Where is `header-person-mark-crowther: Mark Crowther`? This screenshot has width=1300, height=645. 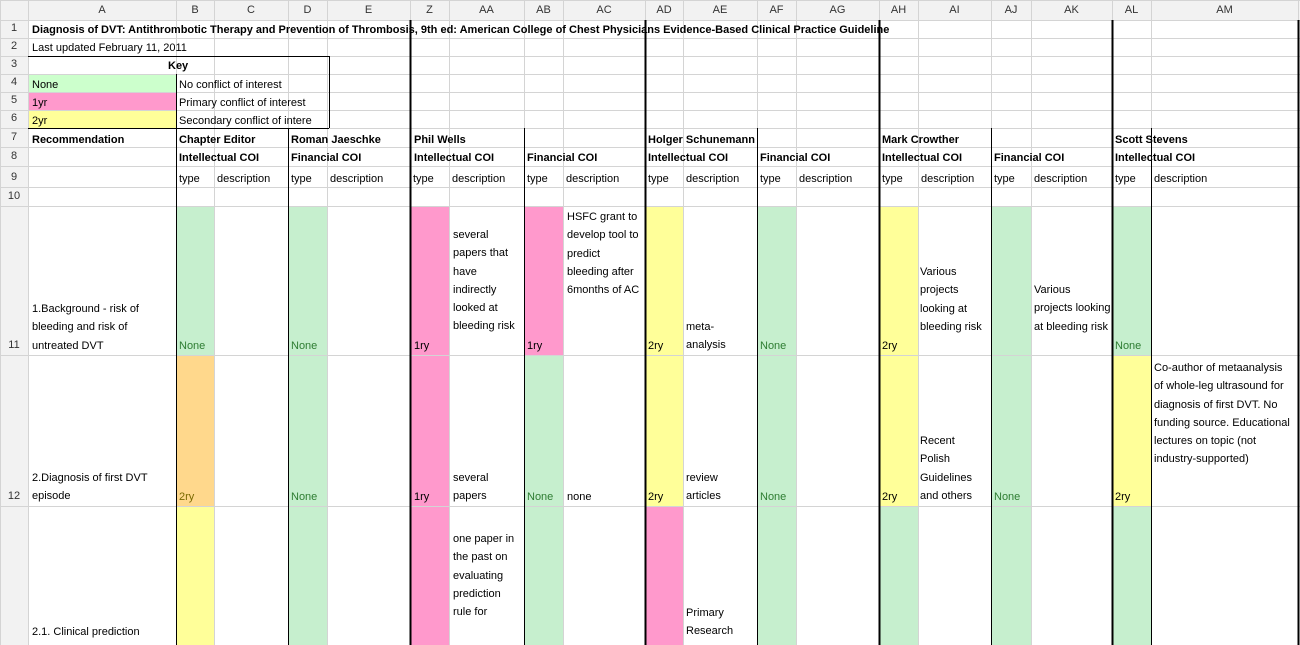
header-person-mark-crowther: Mark Crowther is located at coordinates (921, 140).